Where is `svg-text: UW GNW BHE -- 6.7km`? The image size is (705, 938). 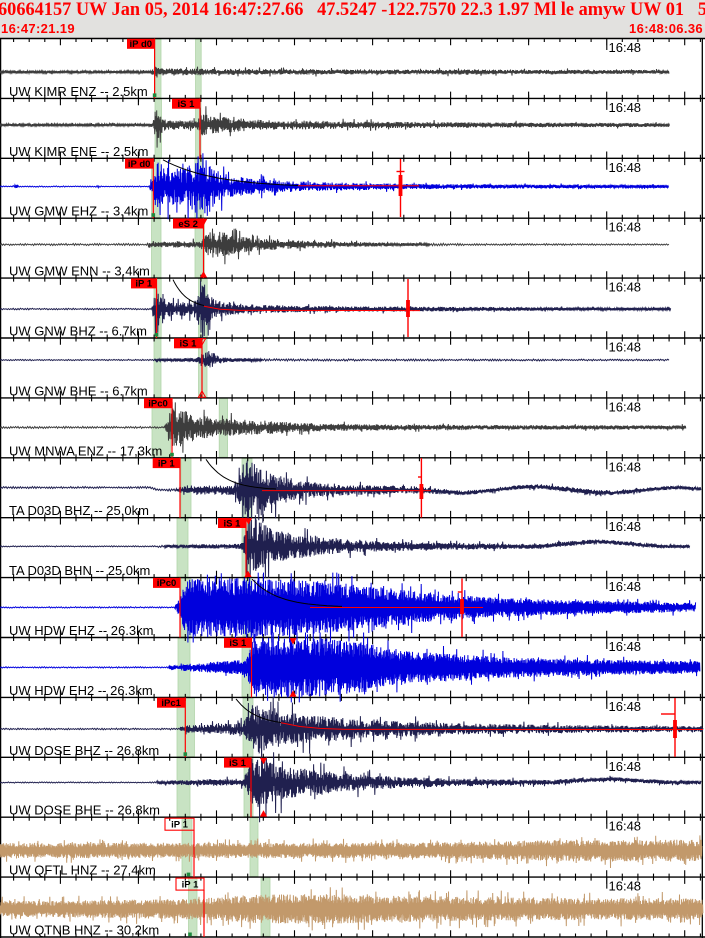
svg-text: UW GNW BHE -- 6.7km is located at coordinates (78, 390).